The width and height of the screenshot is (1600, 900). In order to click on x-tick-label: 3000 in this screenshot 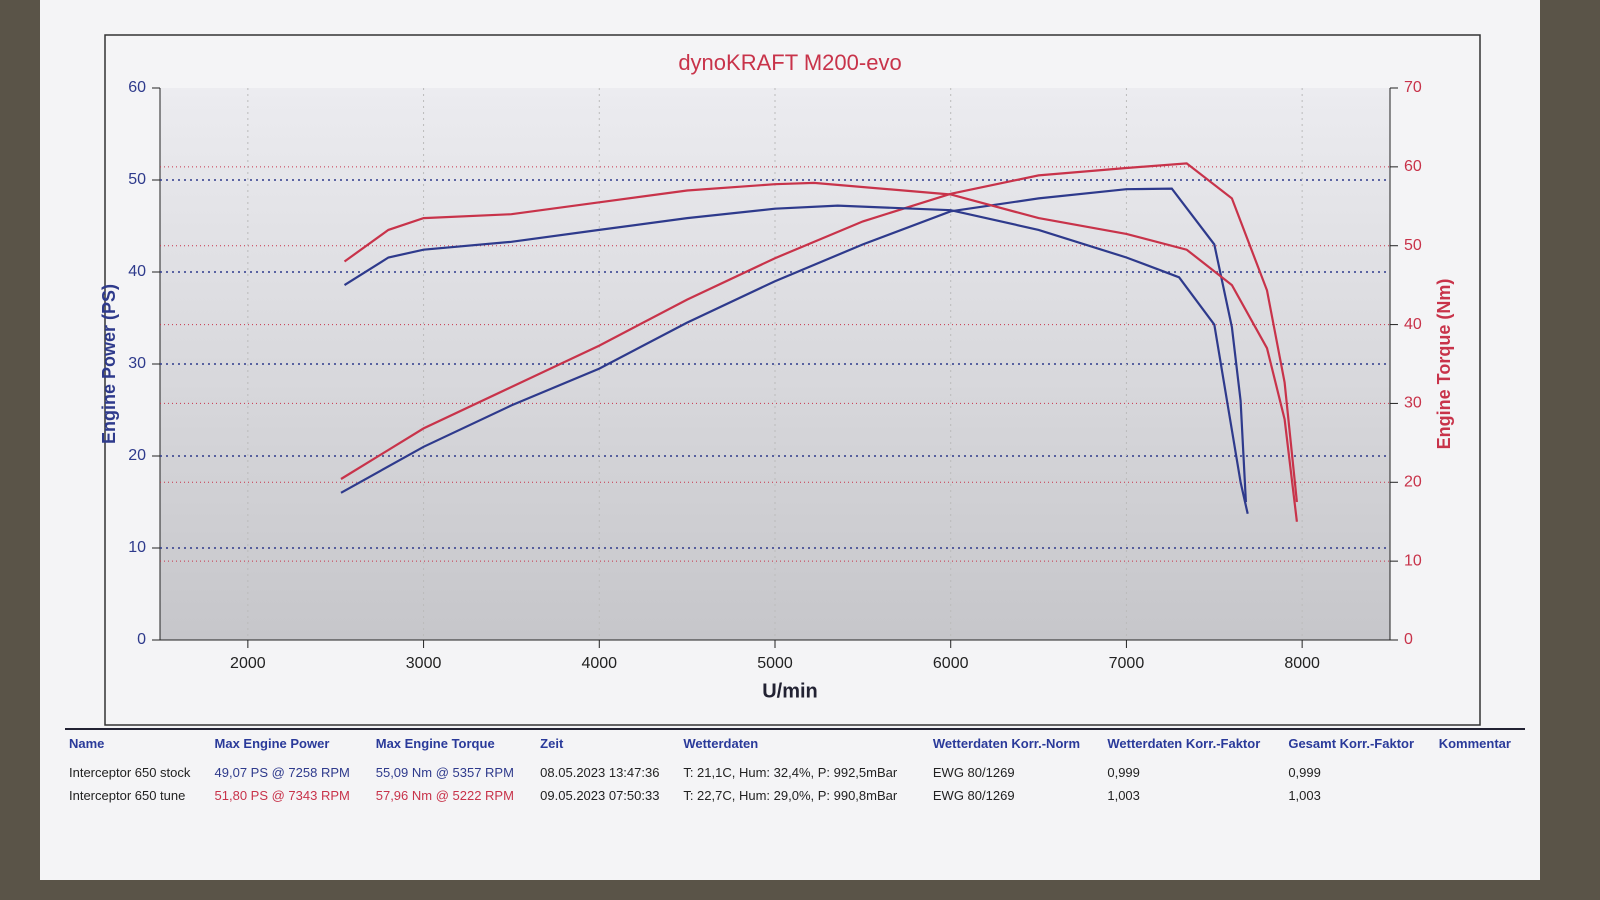, I will do `click(424, 663)`.